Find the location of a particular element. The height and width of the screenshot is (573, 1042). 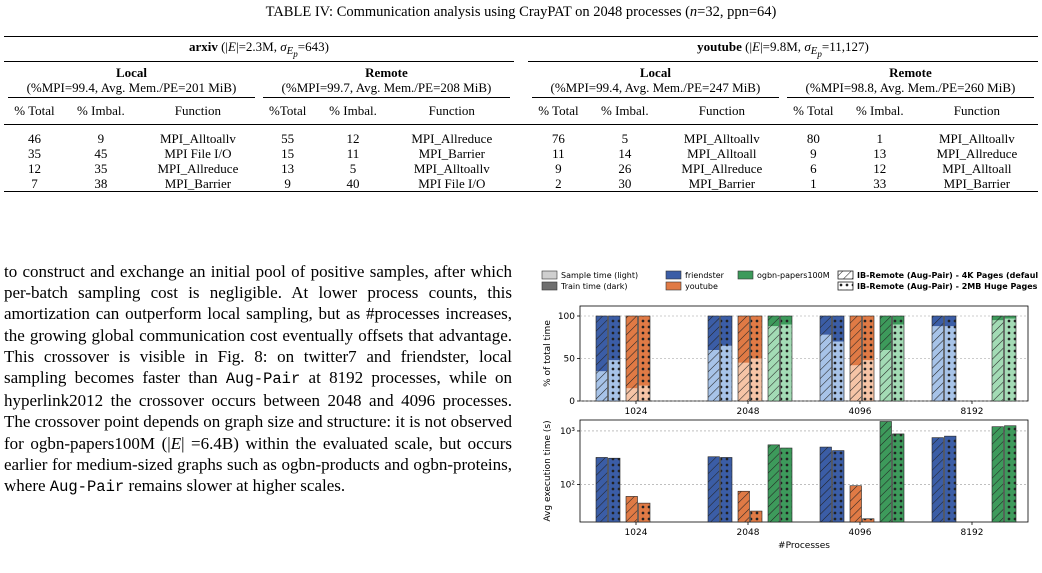

y-tick-label: 100 is located at coordinates (566, 317).